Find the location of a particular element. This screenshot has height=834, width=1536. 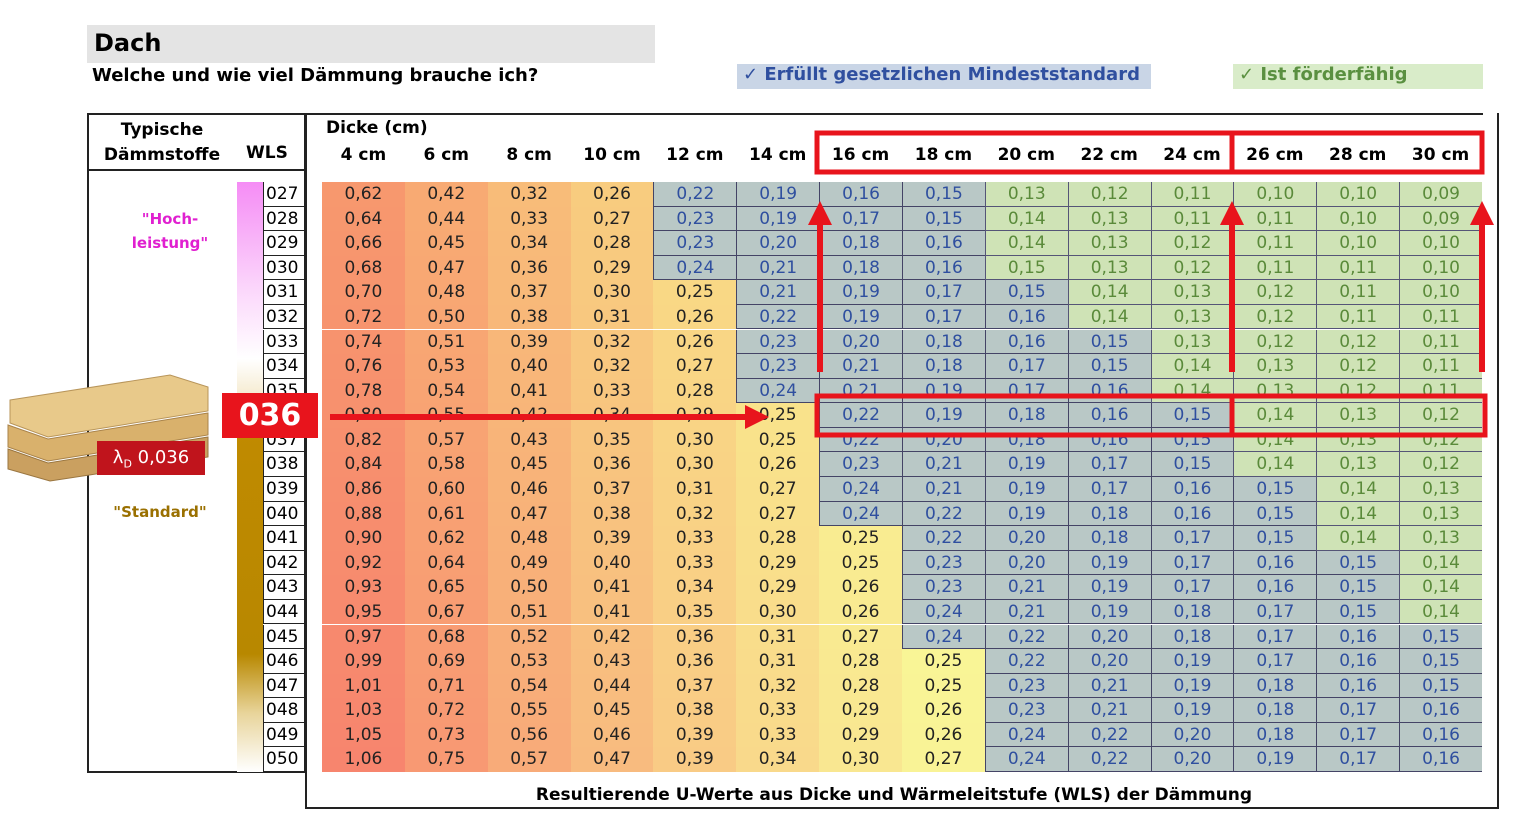

wls-label: 027 is located at coordinates (284, 194).